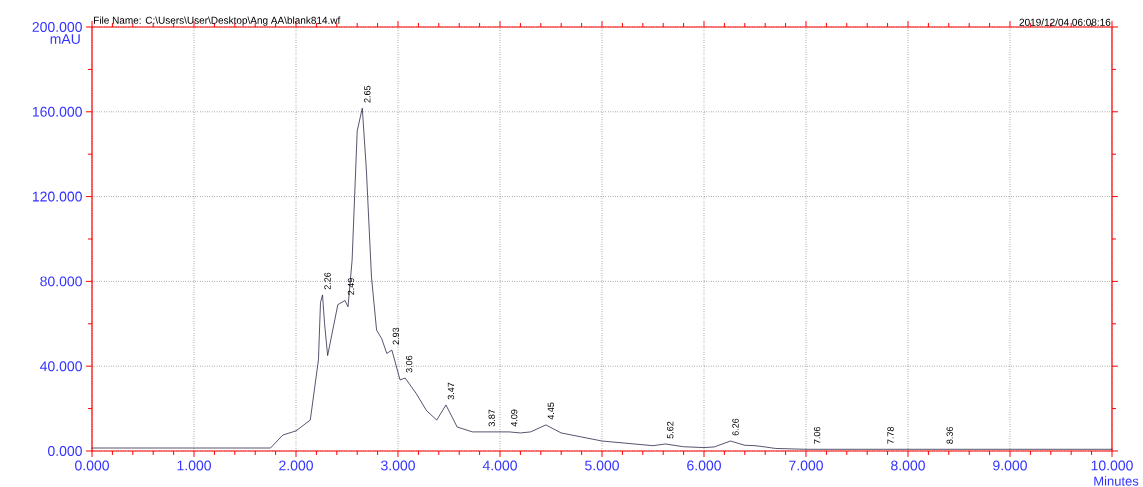  What do you see at coordinates (57, 27) in the screenshot?
I see `y-tick-label: 200.000` at bounding box center [57, 27].